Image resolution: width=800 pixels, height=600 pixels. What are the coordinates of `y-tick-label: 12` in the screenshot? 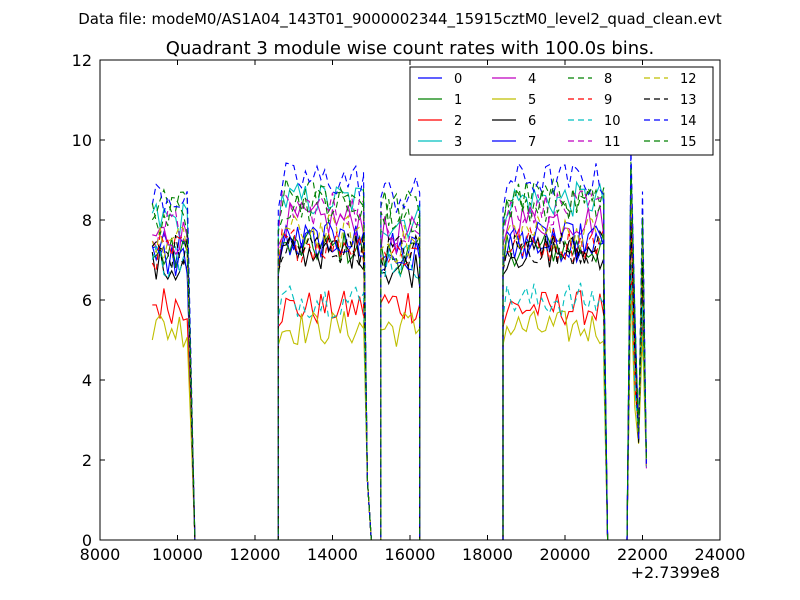 It's located at (82, 60).